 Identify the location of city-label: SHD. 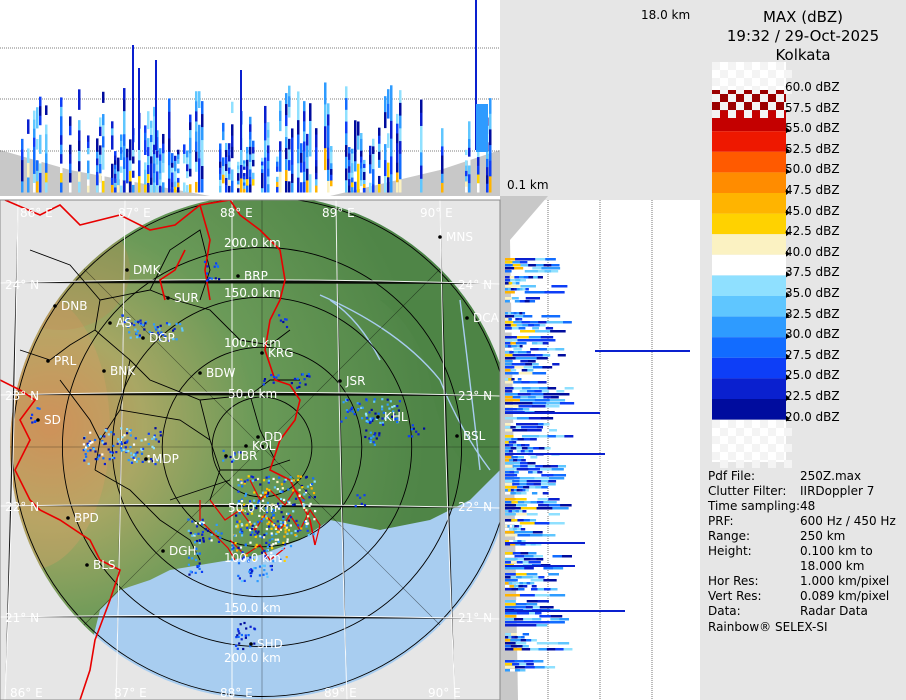
(270, 644).